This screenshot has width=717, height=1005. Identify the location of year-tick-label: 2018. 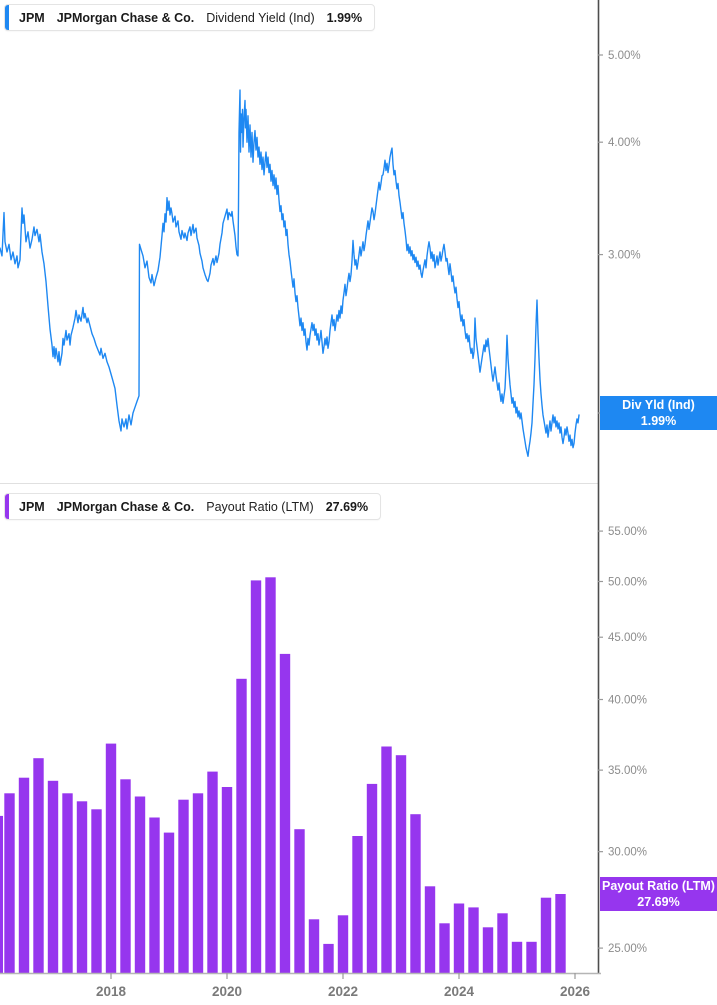
(111, 991).